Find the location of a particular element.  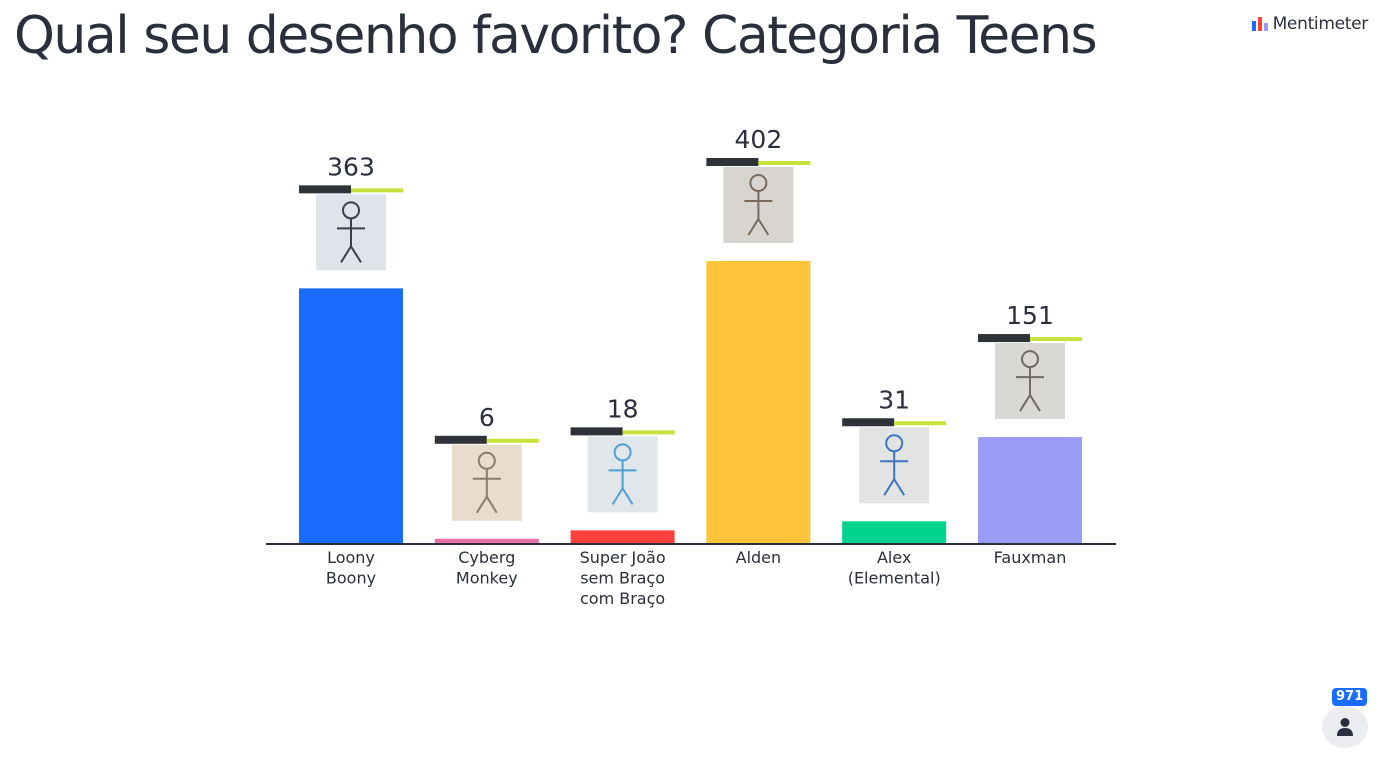

brand-name: Mentimeter is located at coordinates (1320, 24).